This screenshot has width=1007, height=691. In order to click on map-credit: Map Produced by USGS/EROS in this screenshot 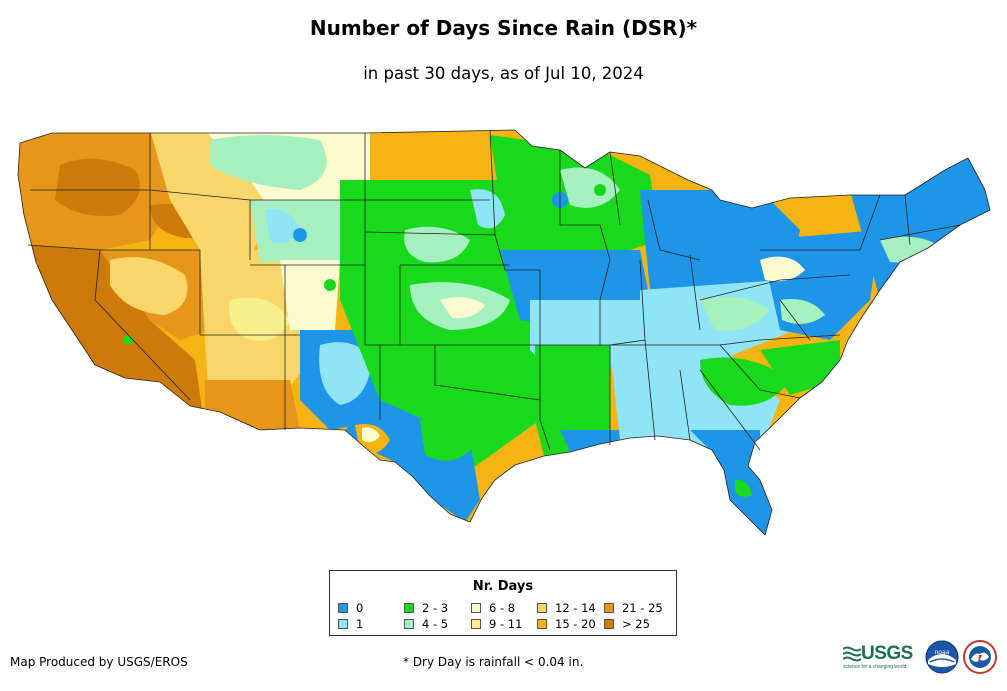, I will do `click(99, 662)`.